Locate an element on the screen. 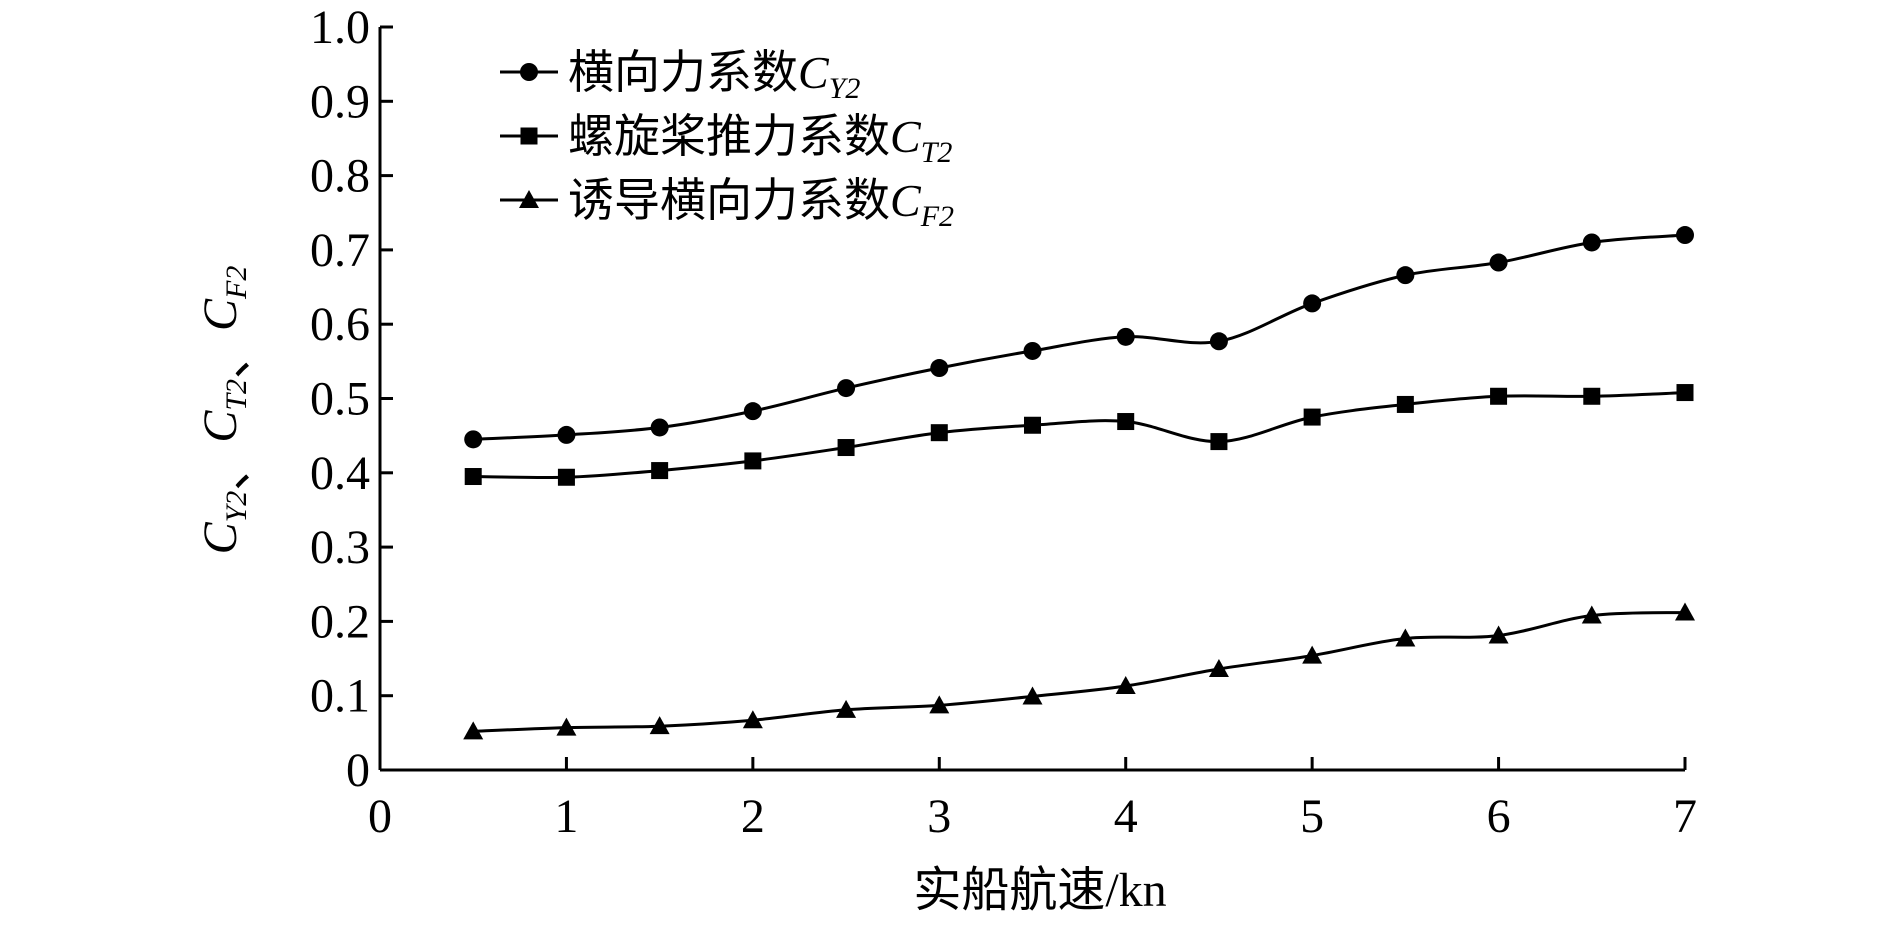 The height and width of the screenshot is (926, 1890). x-tick-label: 7 is located at coordinates (1685, 816).